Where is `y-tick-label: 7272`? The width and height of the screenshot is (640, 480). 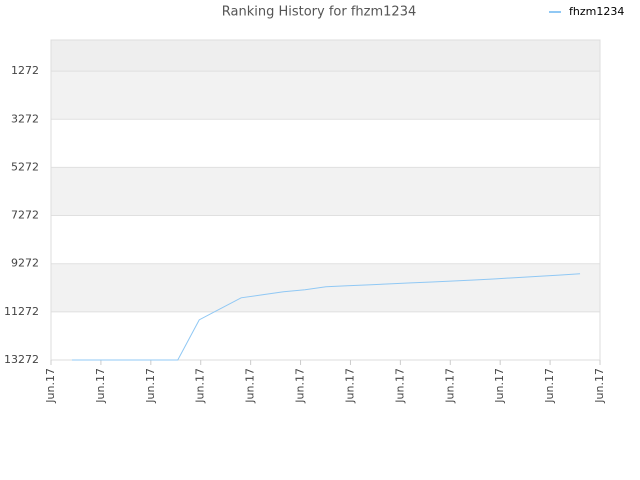
y-tick-label: 7272 is located at coordinates (25, 215).